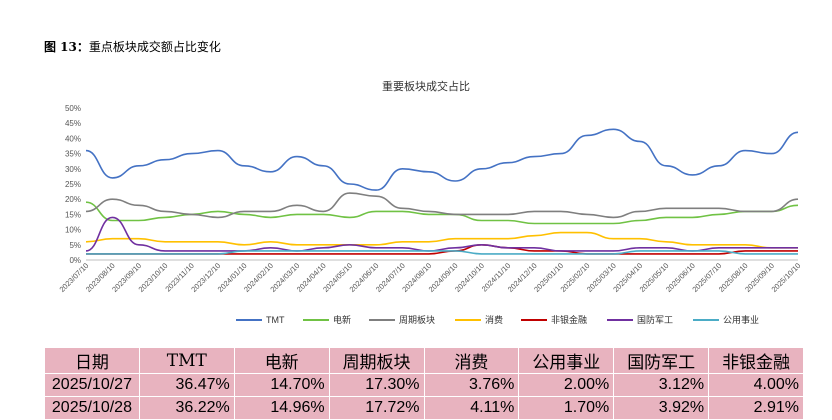 This screenshot has height=420, width=832. I want to click on table-cell: 17.72%, so click(376, 408).